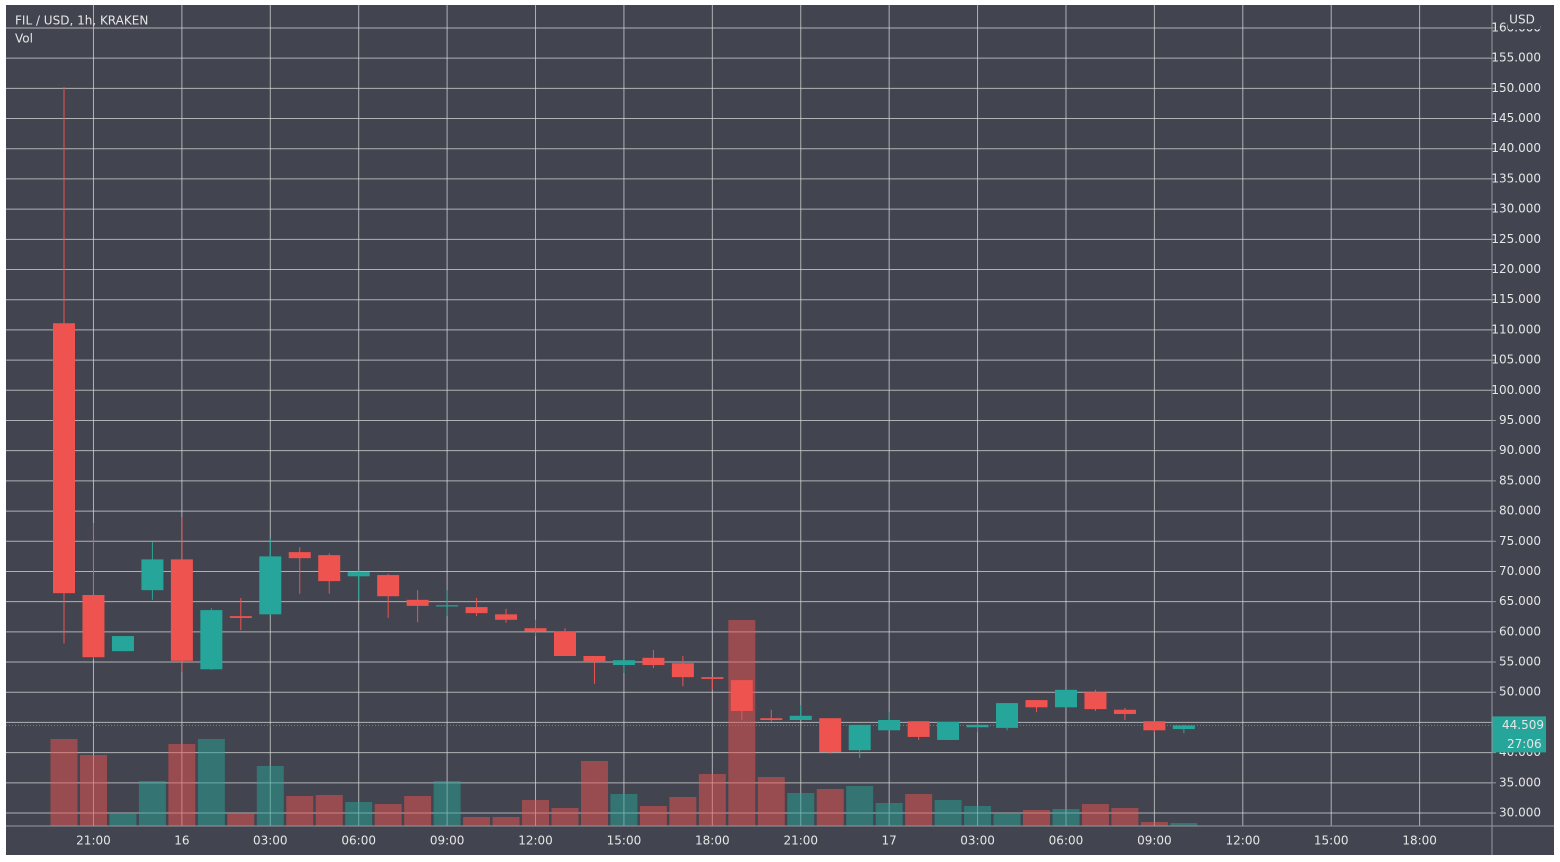 This screenshot has width=1560, height=862. What do you see at coordinates (93, 841) in the screenshot?
I see `x-tick-label: 21:00` at bounding box center [93, 841].